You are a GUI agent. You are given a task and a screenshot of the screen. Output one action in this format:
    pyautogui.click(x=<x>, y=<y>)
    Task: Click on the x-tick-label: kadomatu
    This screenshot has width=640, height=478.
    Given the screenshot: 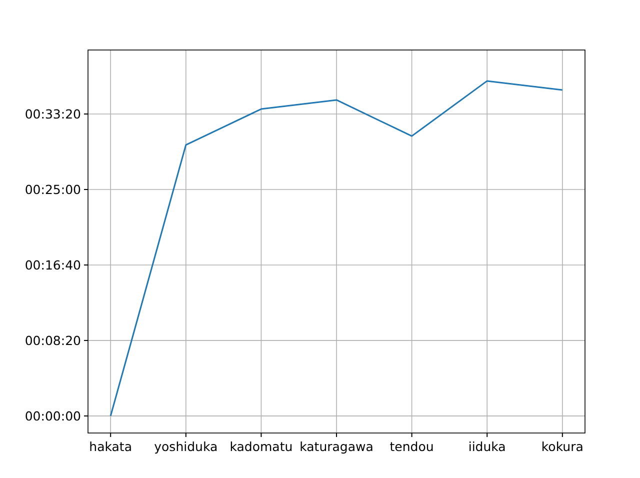 What is the action you would take?
    pyautogui.click(x=261, y=446)
    